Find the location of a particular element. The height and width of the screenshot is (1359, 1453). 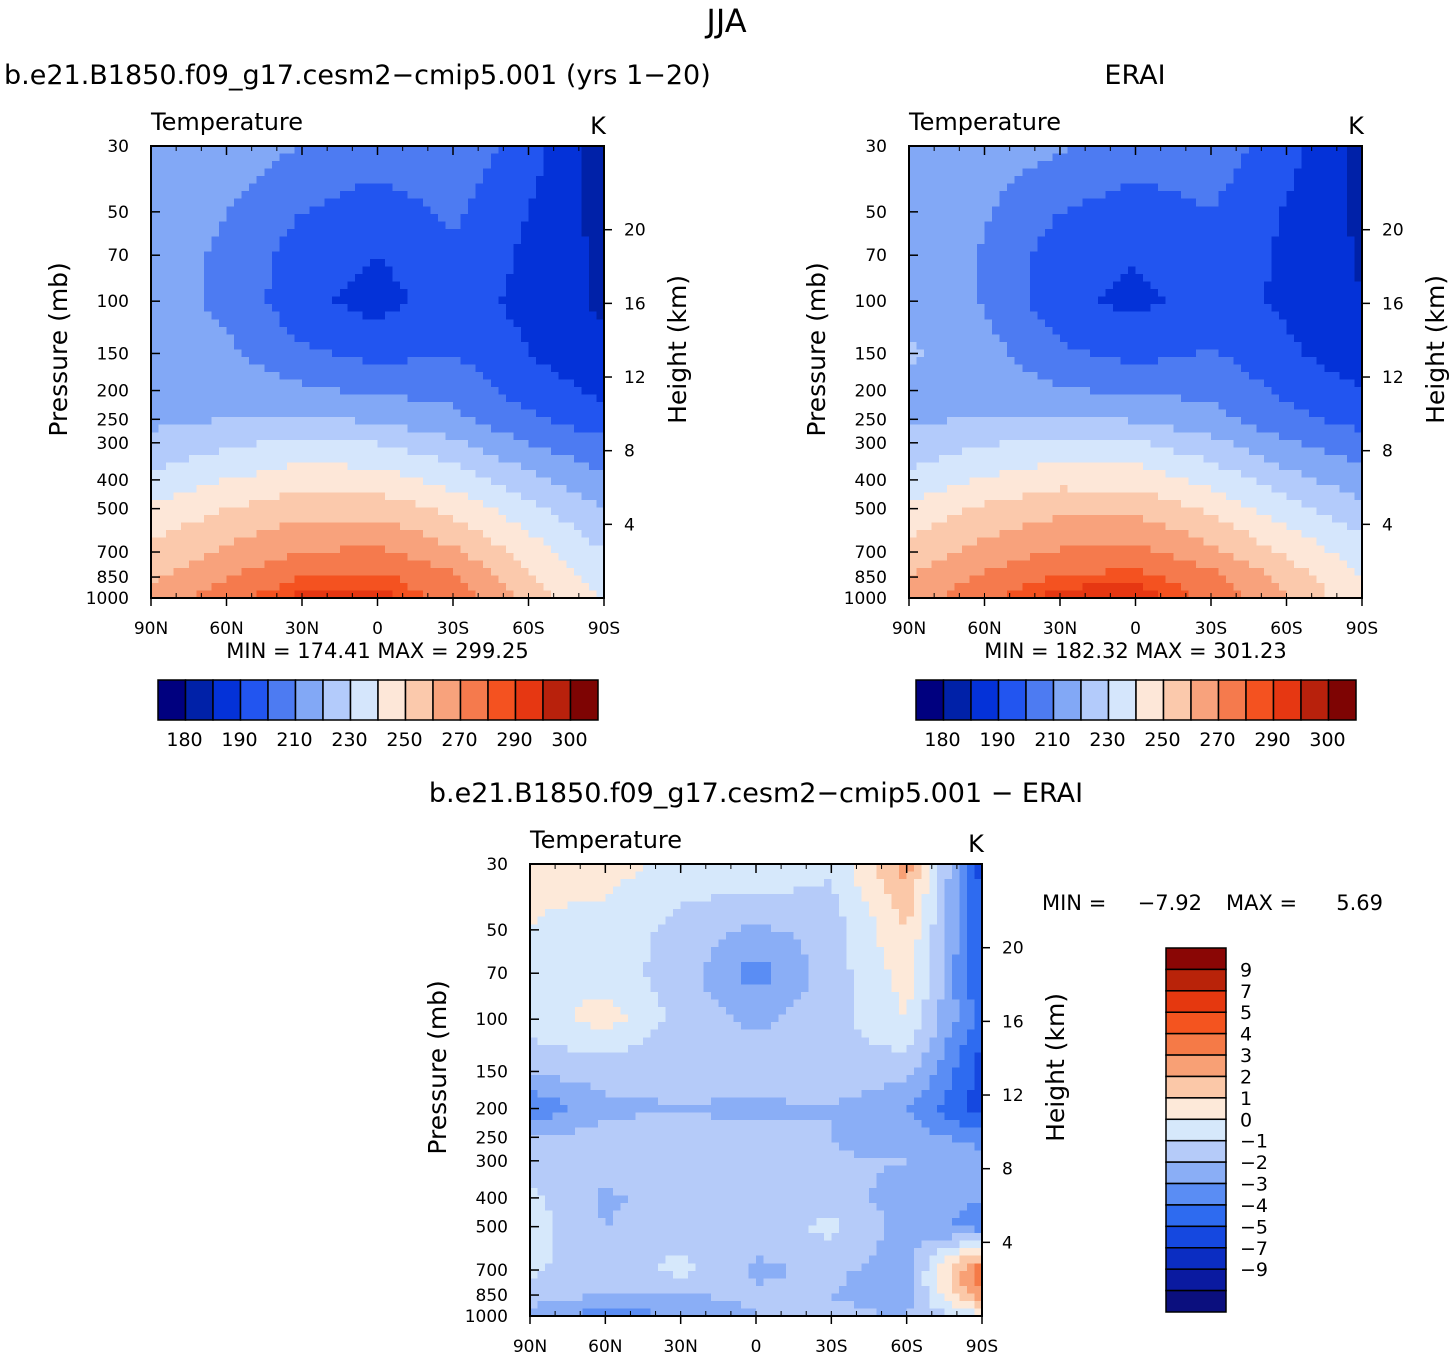

lat-tick-label: 0 is located at coordinates (377, 629).